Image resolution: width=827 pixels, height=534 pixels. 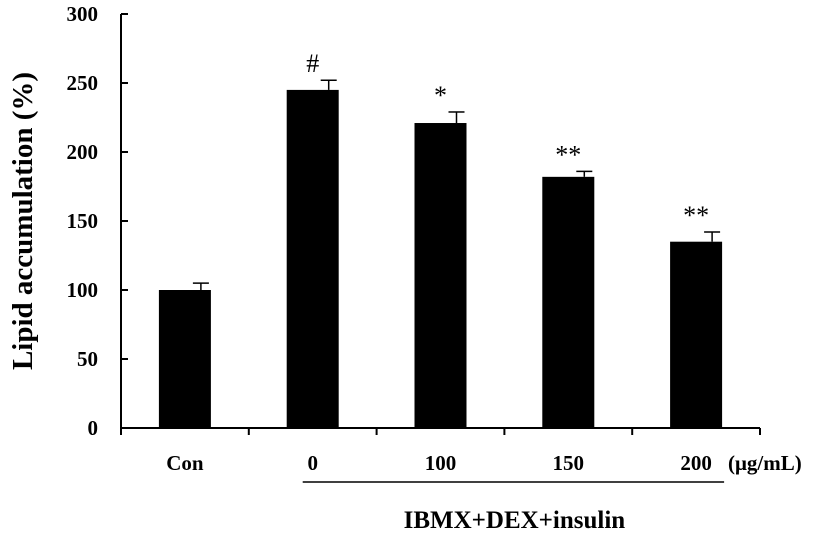 I want to click on y-tick-label: 250, so click(x=83, y=83).